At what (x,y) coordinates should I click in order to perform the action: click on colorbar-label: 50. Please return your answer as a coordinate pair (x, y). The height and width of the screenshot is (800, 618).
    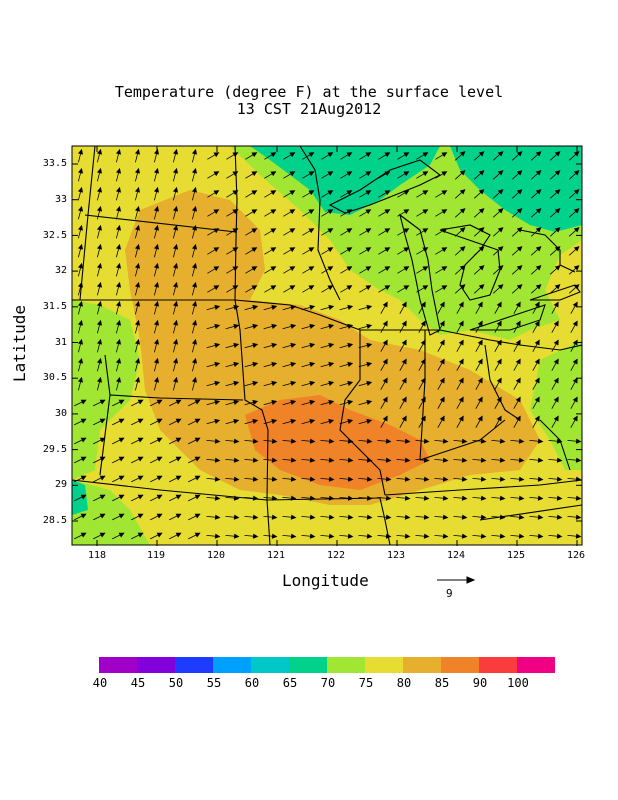
    Looking at the image, I should click on (176, 683).